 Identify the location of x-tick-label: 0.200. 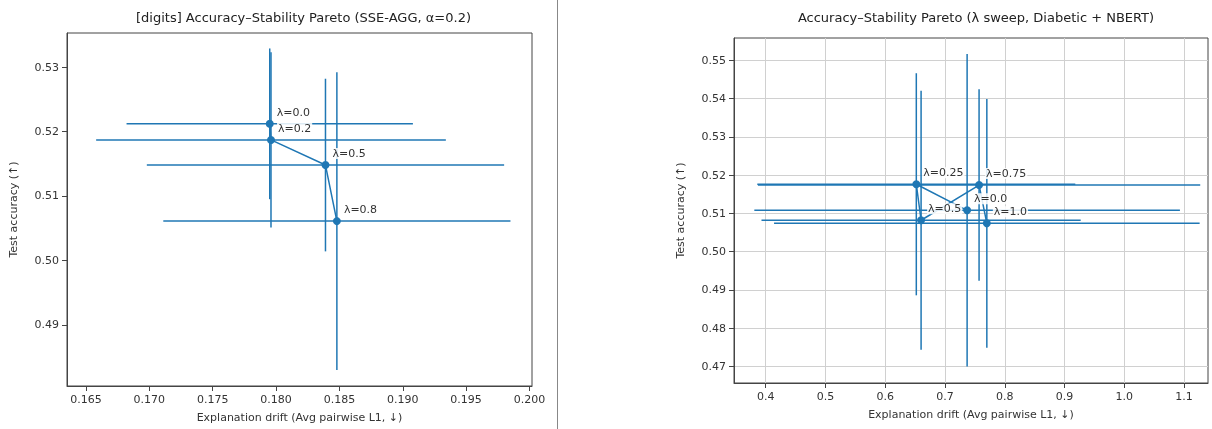
(529, 399).